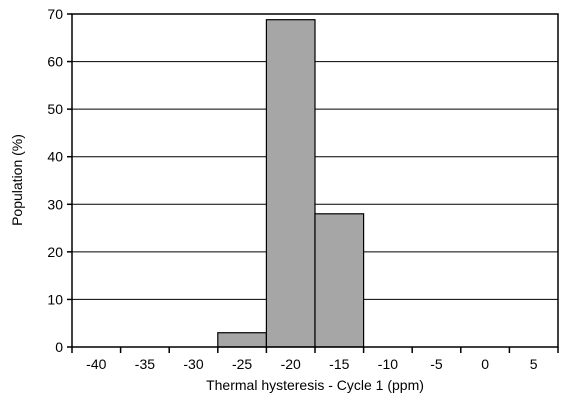 Image resolution: width=576 pixels, height=400 pixels. I want to click on x-tick-label: -5, so click(436, 364).